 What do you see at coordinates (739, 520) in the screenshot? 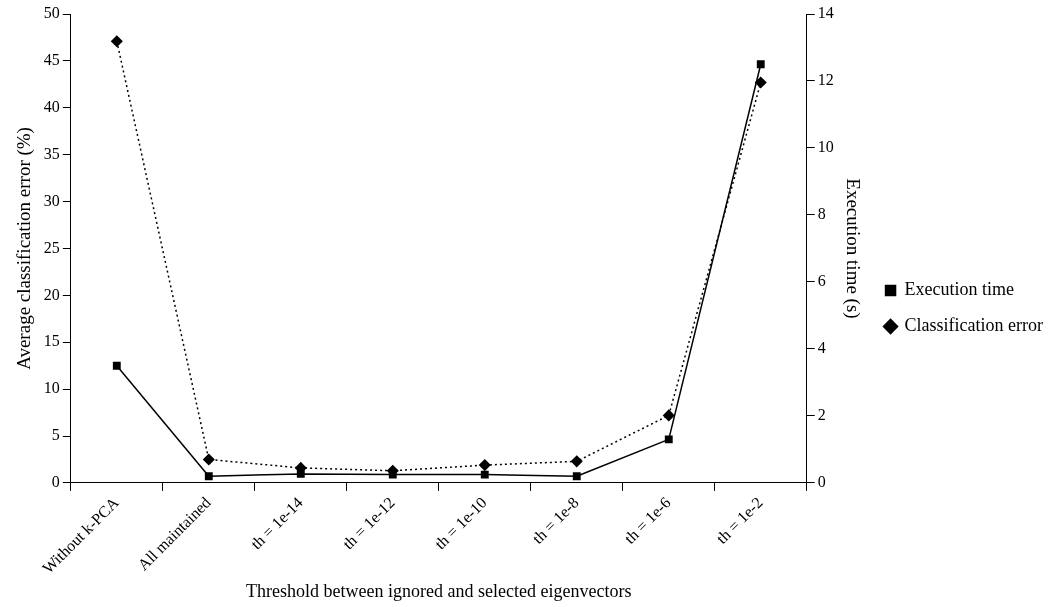
I see `x-tick-label: th = 1e-2` at bounding box center [739, 520].